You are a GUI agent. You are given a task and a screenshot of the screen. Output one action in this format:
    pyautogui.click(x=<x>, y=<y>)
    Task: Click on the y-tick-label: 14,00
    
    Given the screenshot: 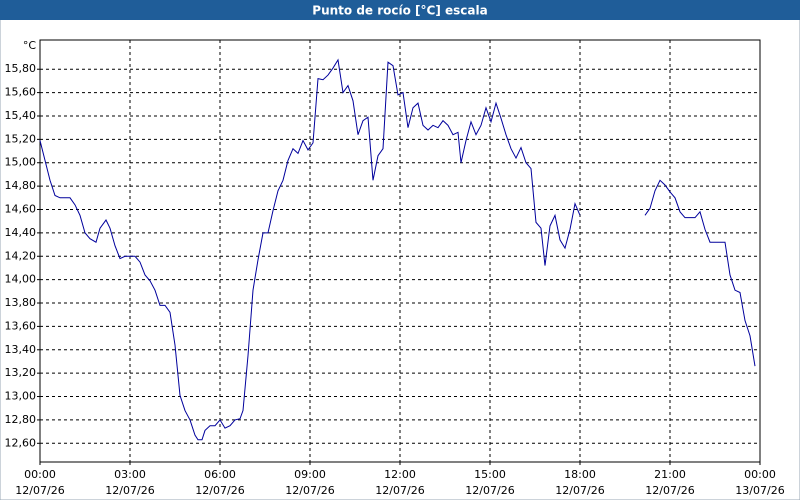 What is the action you would take?
    pyautogui.click(x=21, y=279)
    